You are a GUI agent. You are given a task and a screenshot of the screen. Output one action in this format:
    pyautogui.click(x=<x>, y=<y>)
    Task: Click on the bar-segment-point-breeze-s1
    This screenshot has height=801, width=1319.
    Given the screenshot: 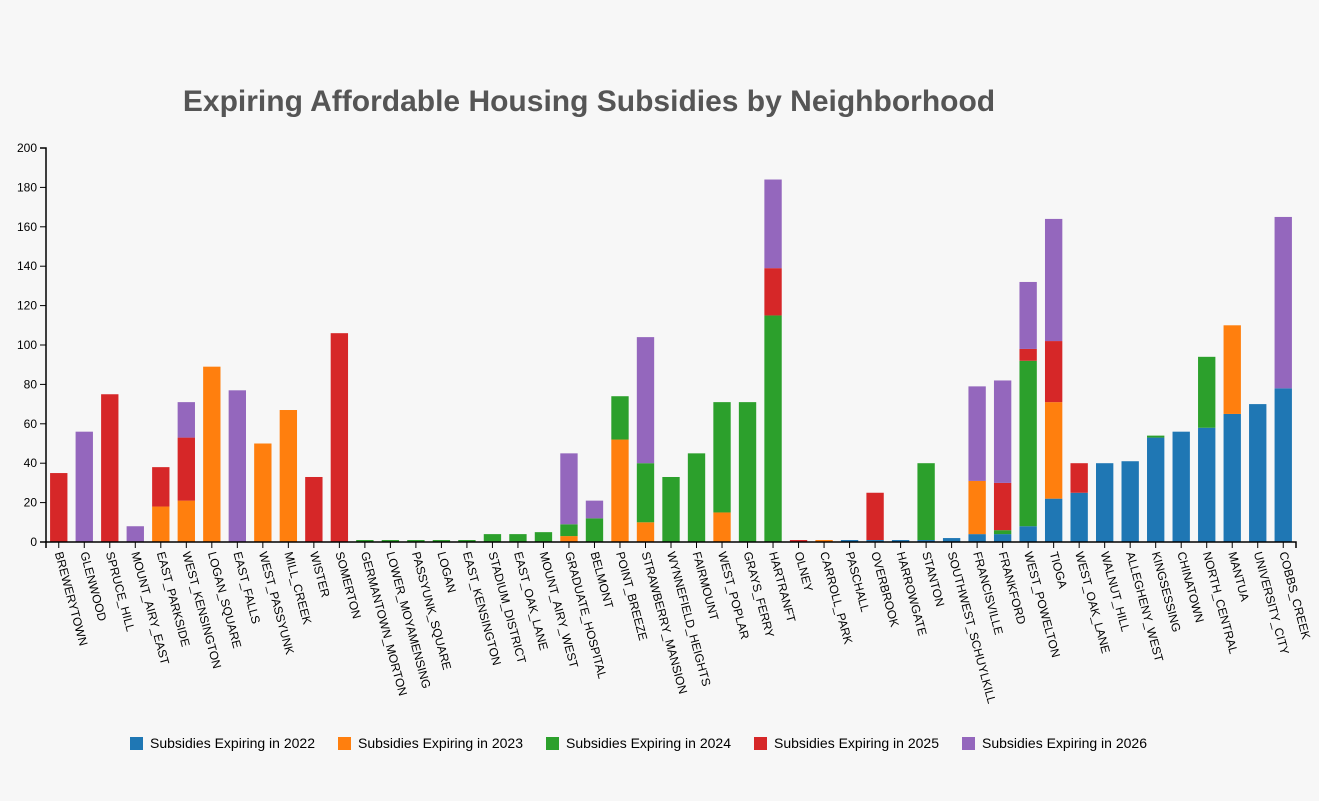 What is the action you would take?
    pyautogui.click(x=620, y=490)
    